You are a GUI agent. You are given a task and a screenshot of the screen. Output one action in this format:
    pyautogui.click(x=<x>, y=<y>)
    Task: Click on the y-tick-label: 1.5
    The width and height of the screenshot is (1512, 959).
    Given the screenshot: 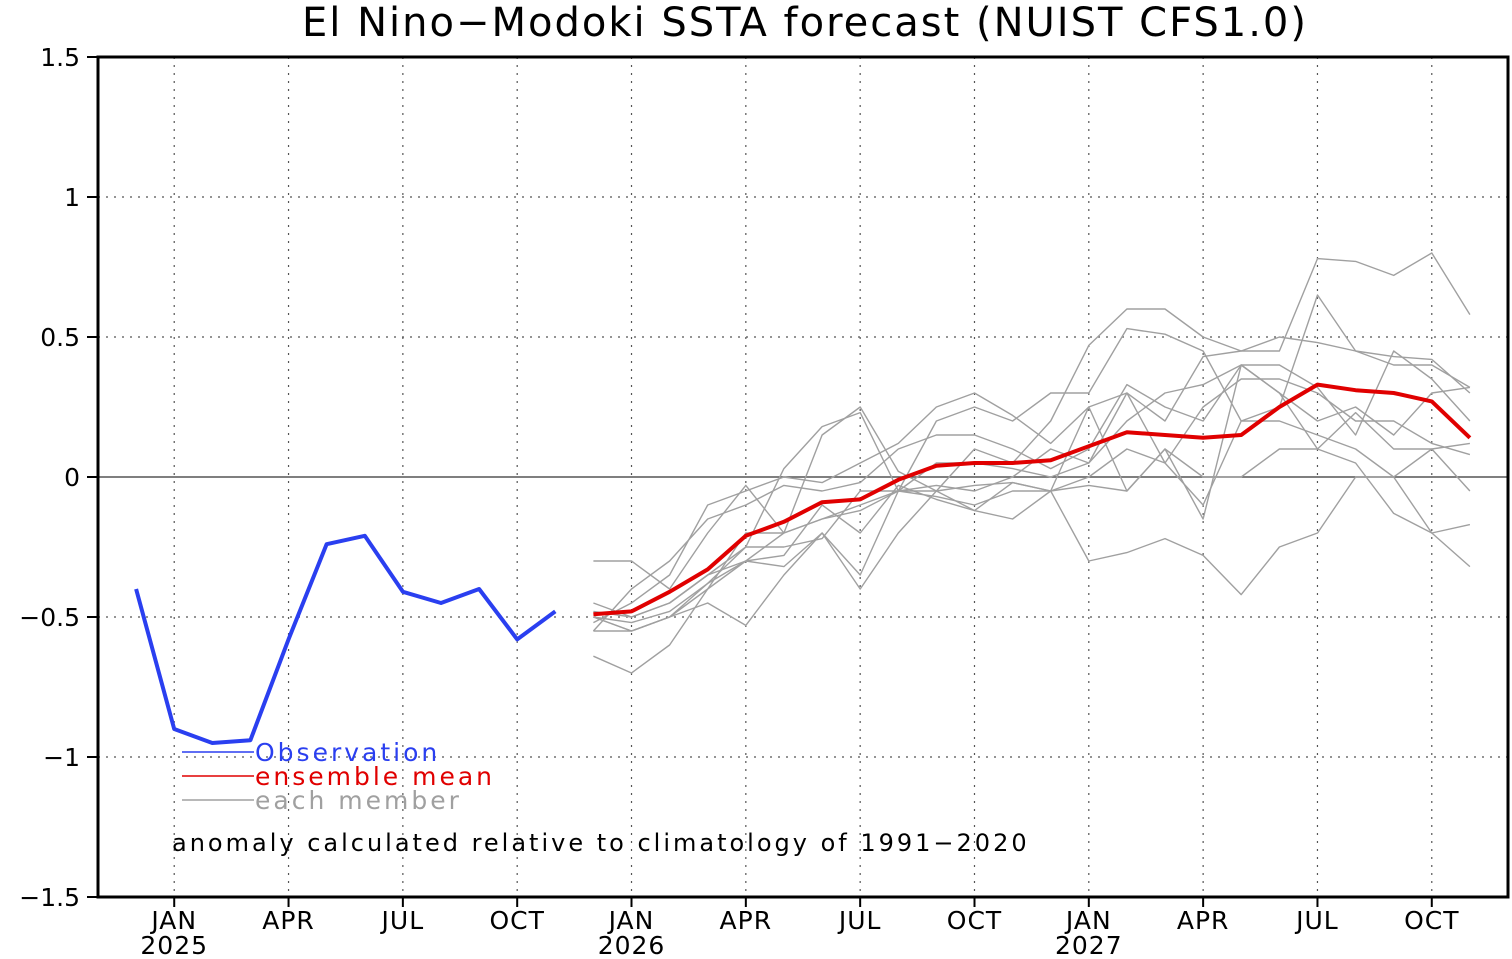 What is the action you would take?
    pyautogui.click(x=60, y=57)
    